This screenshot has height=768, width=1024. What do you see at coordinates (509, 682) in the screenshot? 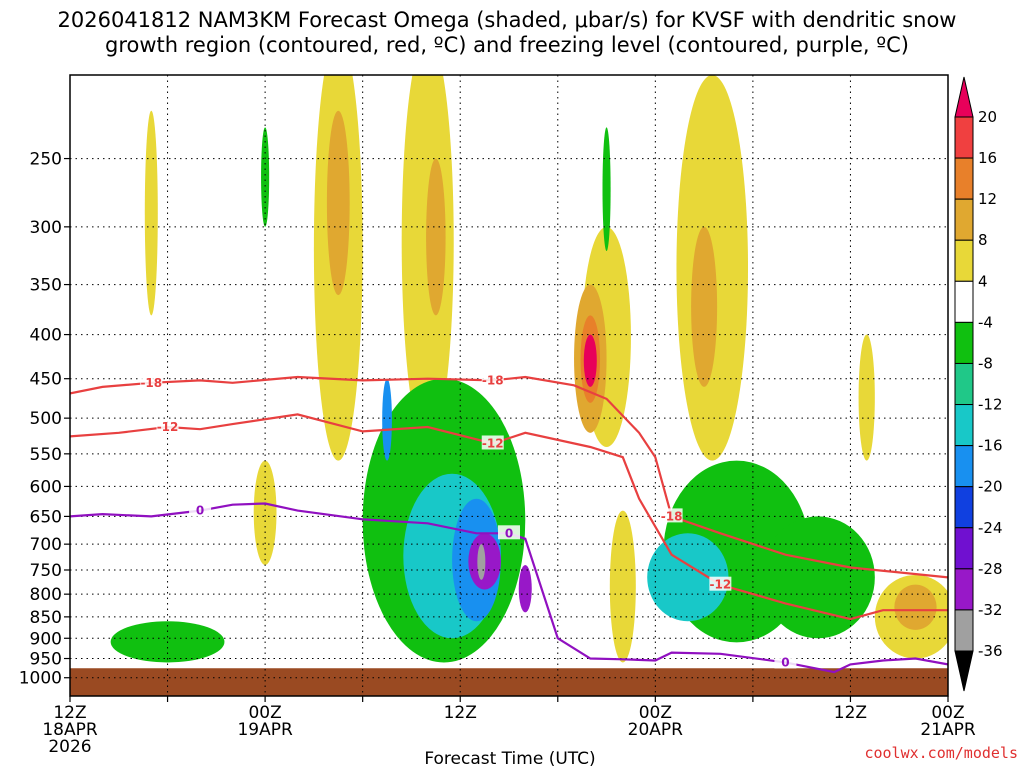
I see `ground-surface` at bounding box center [509, 682].